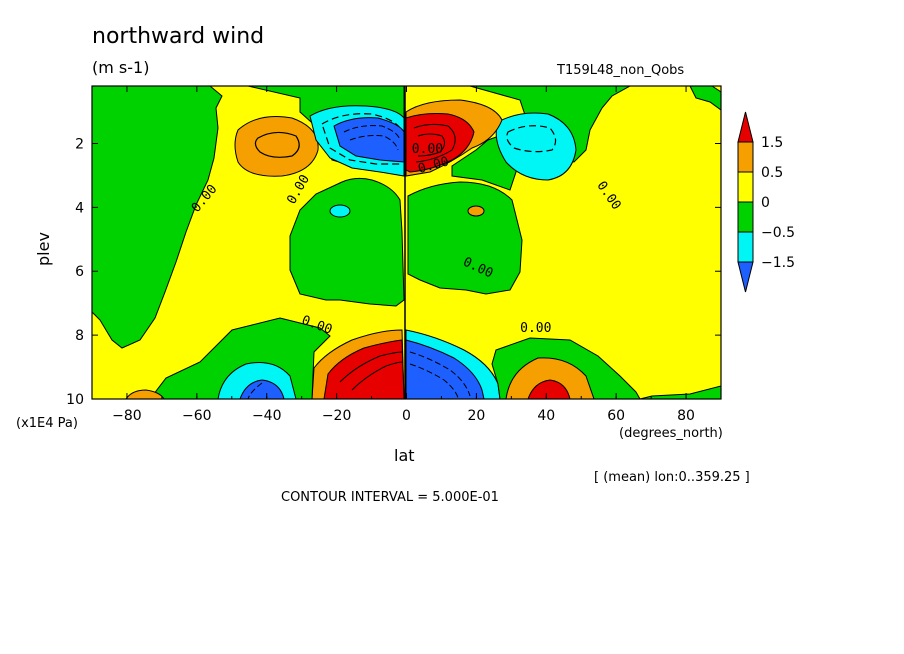  What do you see at coordinates (157, 217) in the screenshot?
I see `region-south-polar-negative` at bounding box center [157, 217].